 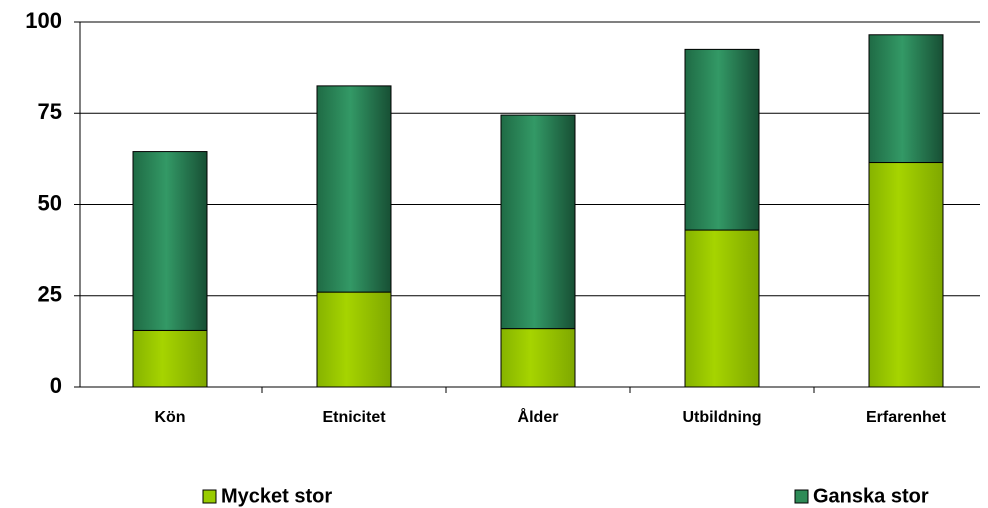 What do you see at coordinates (354, 417) in the screenshot?
I see `x-tick-label: Etnicitet` at bounding box center [354, 417].